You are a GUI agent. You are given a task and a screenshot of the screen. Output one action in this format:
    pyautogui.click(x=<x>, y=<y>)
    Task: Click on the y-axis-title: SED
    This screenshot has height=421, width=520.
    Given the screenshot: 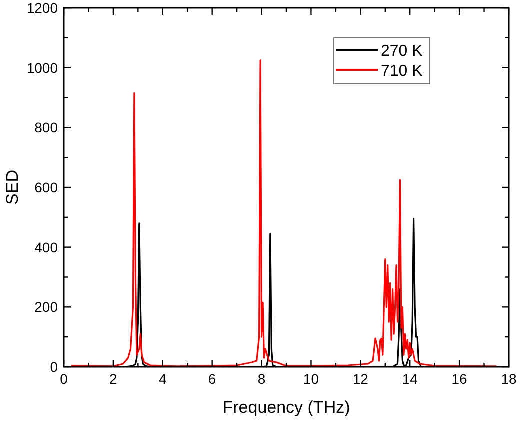 What is the action you would take?
    pyautogui.click(x=12, y=187)
    